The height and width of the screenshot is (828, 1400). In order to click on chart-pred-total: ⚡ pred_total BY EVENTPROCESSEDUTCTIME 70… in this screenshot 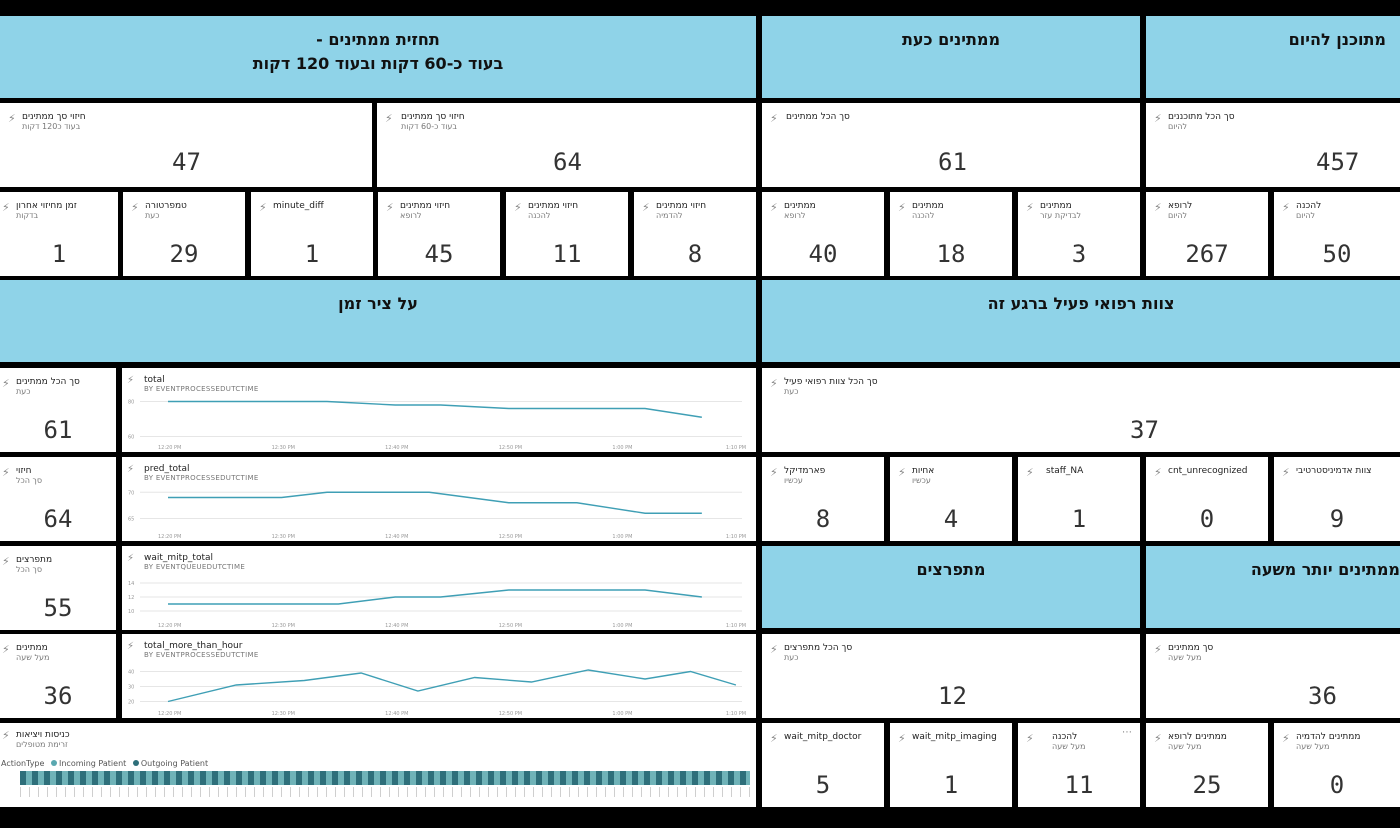, I will do `click(439, 499)`.